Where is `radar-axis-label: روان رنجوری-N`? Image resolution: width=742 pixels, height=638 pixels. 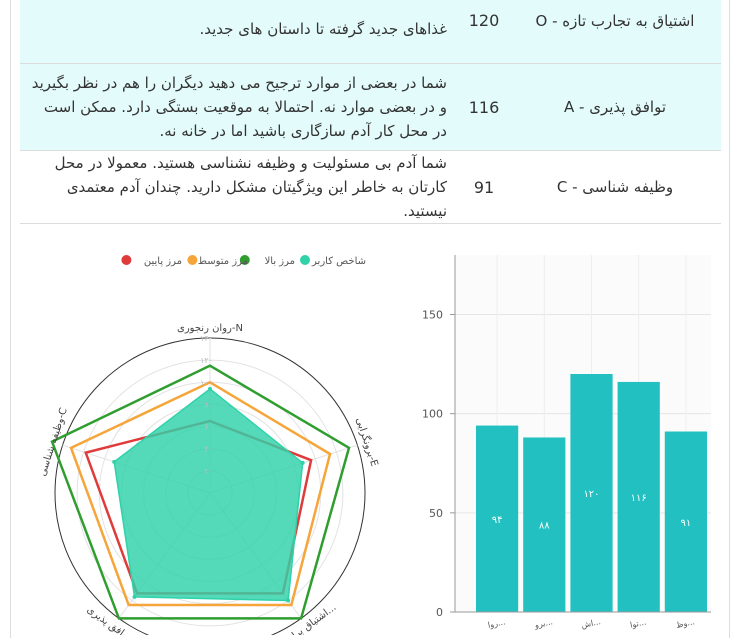 radar-axis-label: روان رنجوری-N is located at coordinates (210, 328).